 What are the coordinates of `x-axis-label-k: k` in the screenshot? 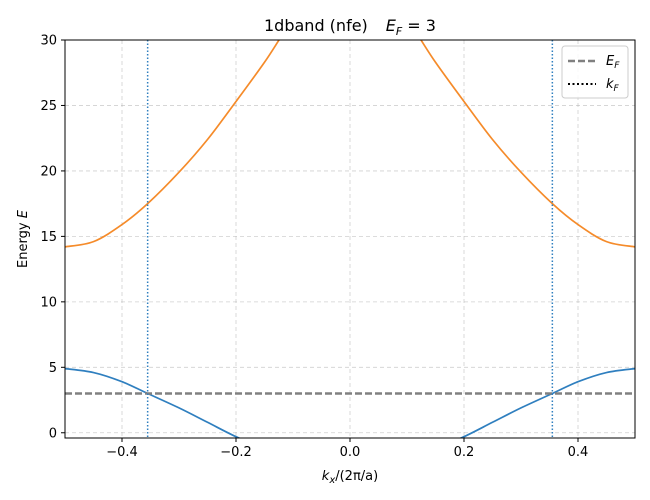 It's located at (326, 476).